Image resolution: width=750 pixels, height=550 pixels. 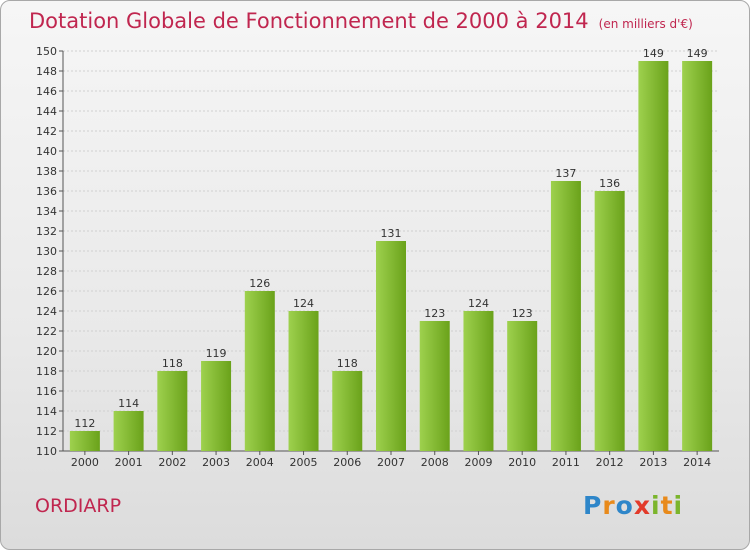 What do you see at coordinates (697, 53) in the screenshot?
I see `data-label-2014: 149` at bounding box center [697, 53].